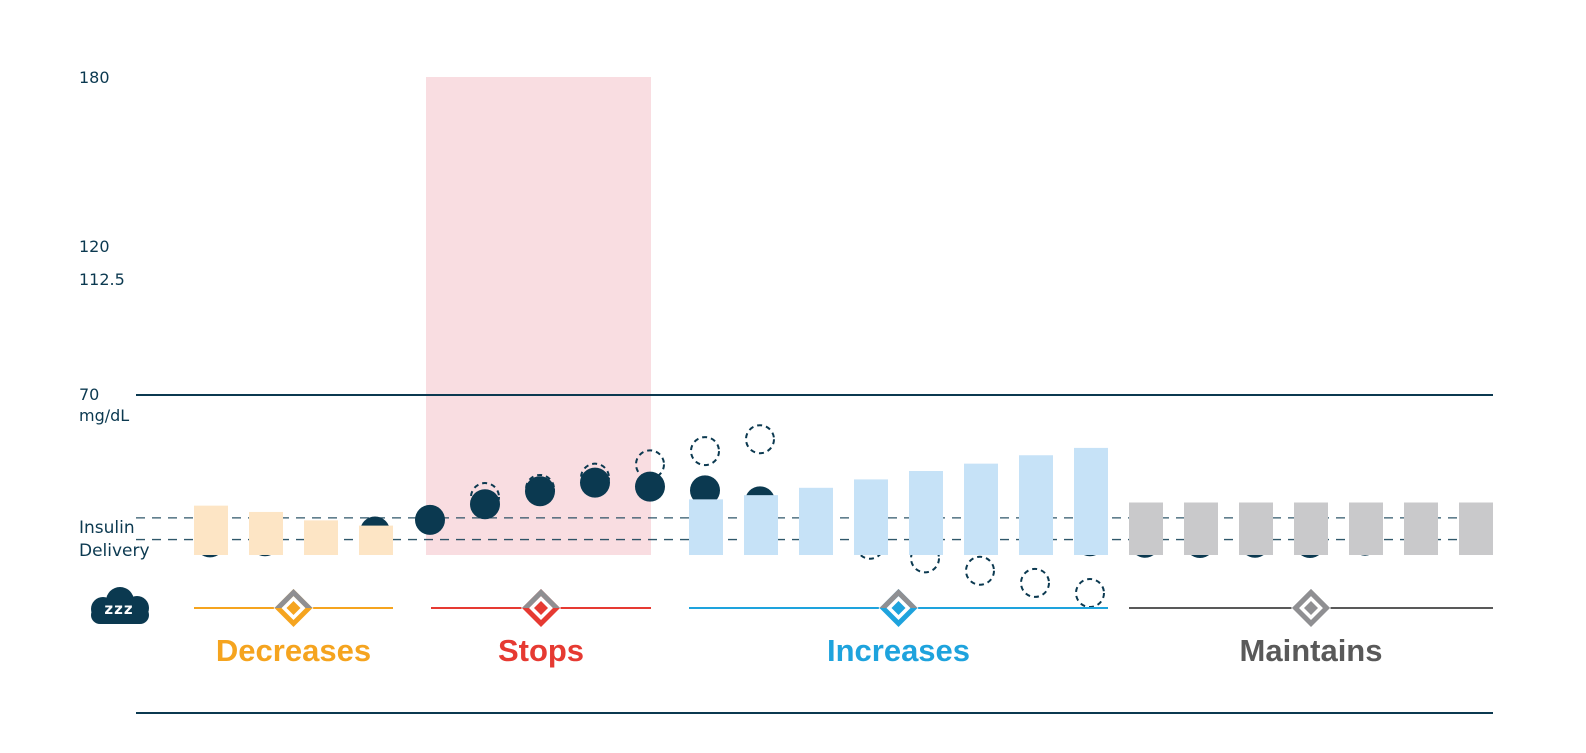  Describe the element at coordinates (1311, 650) in the screenshot. I see `phase-label: Maintains` at that location.